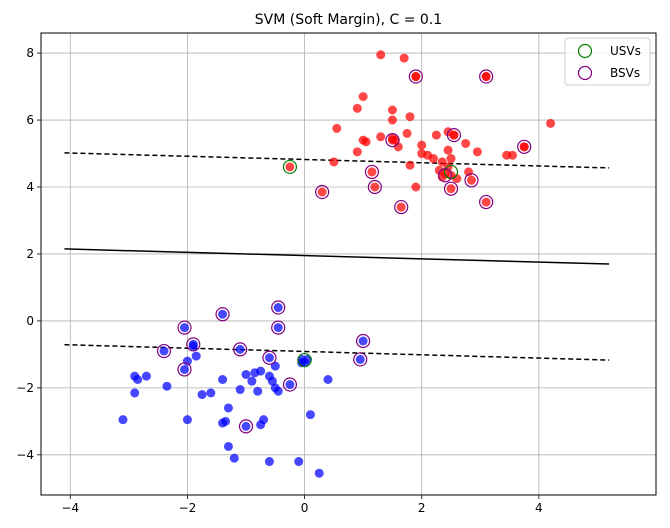  Describe the element at coordinates (28, 254) in the screenshot. I see `y-axis-ticks: −4 −2 0 2 4 6 8` at that location.